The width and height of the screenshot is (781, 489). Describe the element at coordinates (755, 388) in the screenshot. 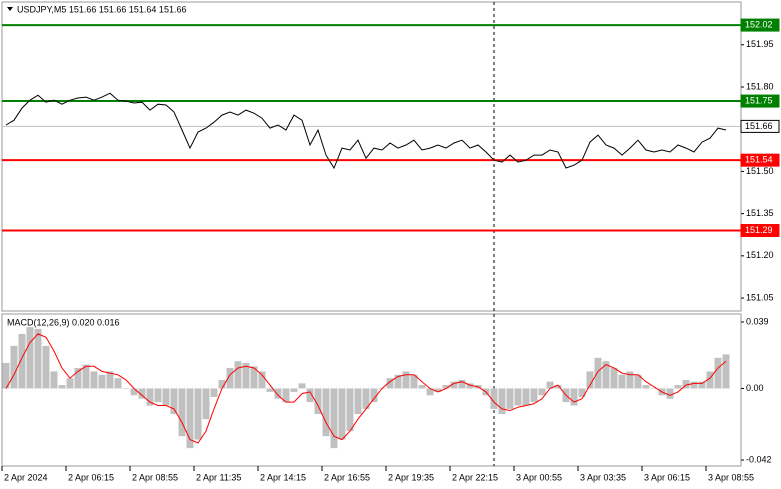

I see `y-tick-label: 0.00` at that location.